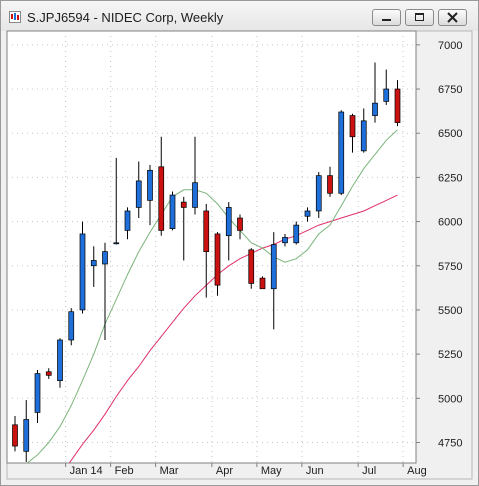 This screenshot has height=486, width=479. Describe the element at coordinates (450, 399) in the screenshot. I see `y-tick-label: 5000` at that location.